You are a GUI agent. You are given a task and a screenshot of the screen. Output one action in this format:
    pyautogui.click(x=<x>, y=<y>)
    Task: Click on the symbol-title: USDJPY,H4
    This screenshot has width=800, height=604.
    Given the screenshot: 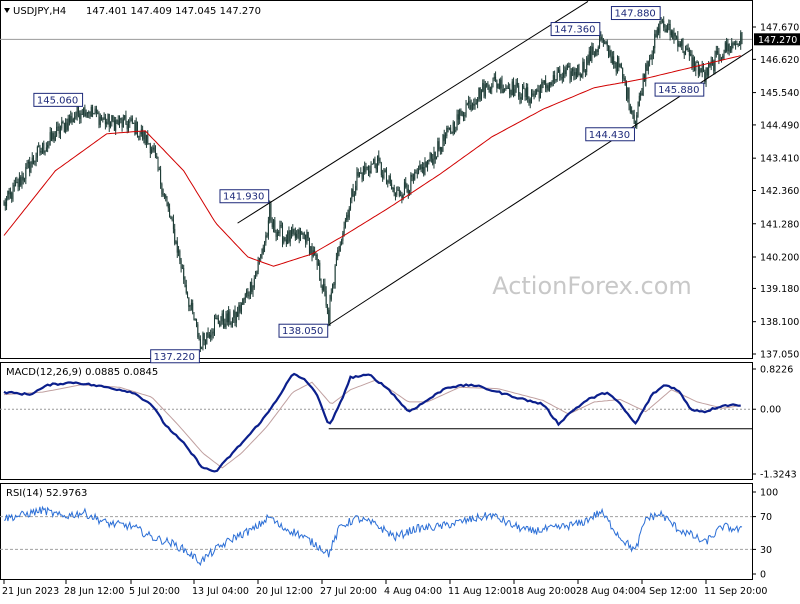 What is the action you would take?
    pyautogui.click(x=39, y=11)
    